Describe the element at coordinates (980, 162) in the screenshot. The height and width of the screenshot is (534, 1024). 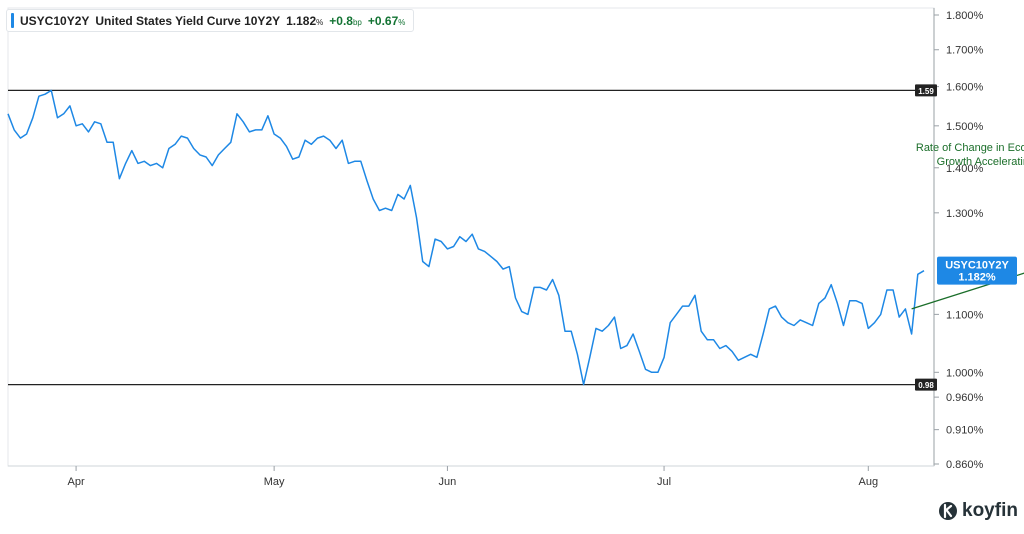
I see `annotation-text-line: Growth Accelerating` at that location.